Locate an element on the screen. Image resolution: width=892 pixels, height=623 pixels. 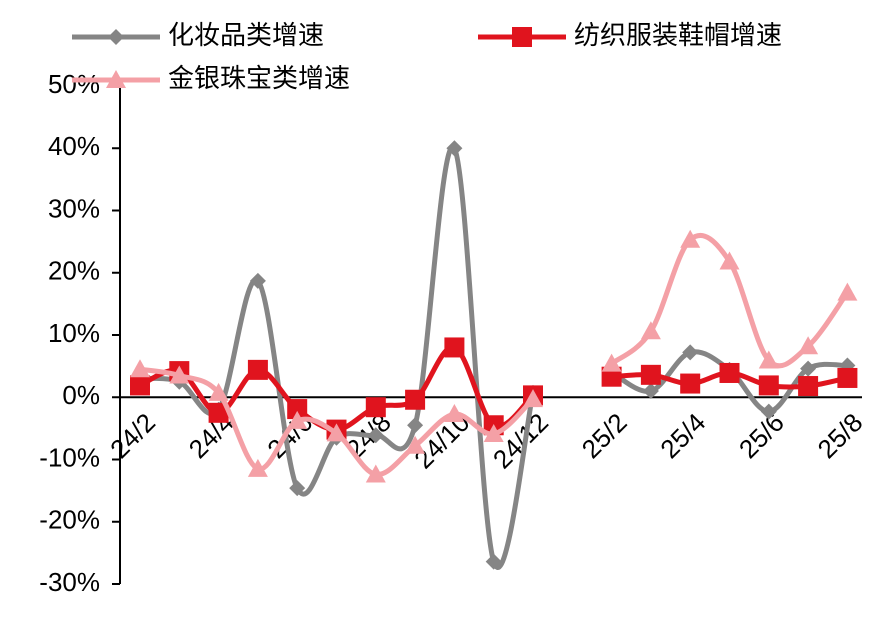
y-tick-label: 30% is located at coordinates (74, 208).